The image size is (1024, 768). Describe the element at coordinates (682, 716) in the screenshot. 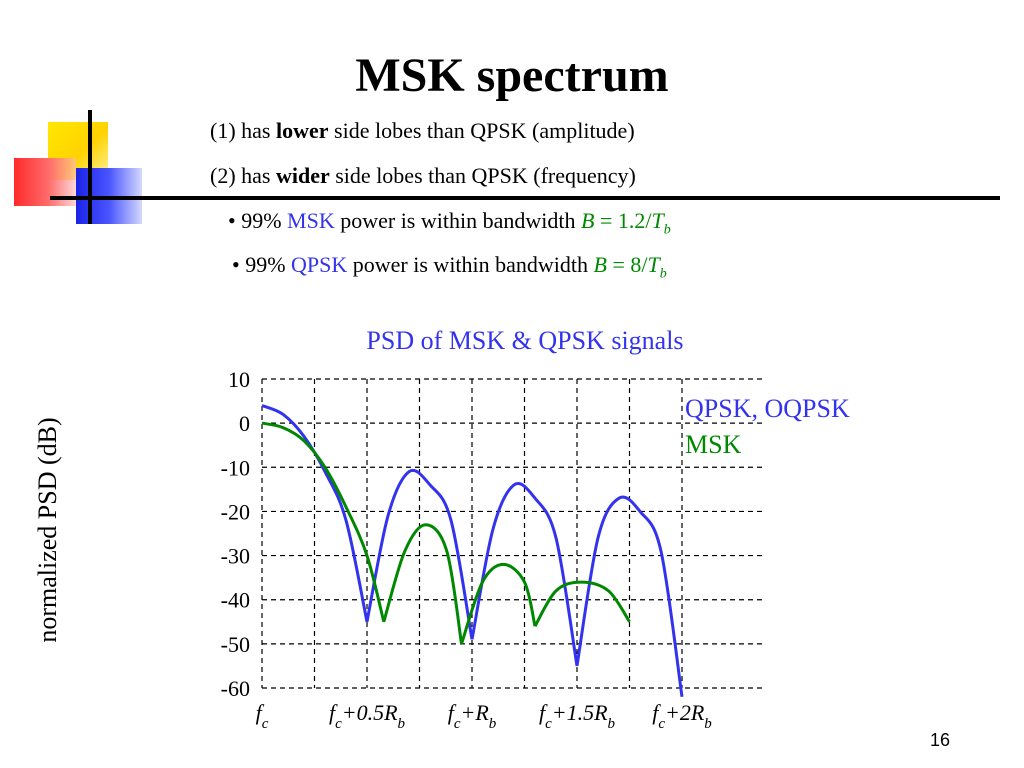

I see `x-tick-label: fc+2Rb` at that location.